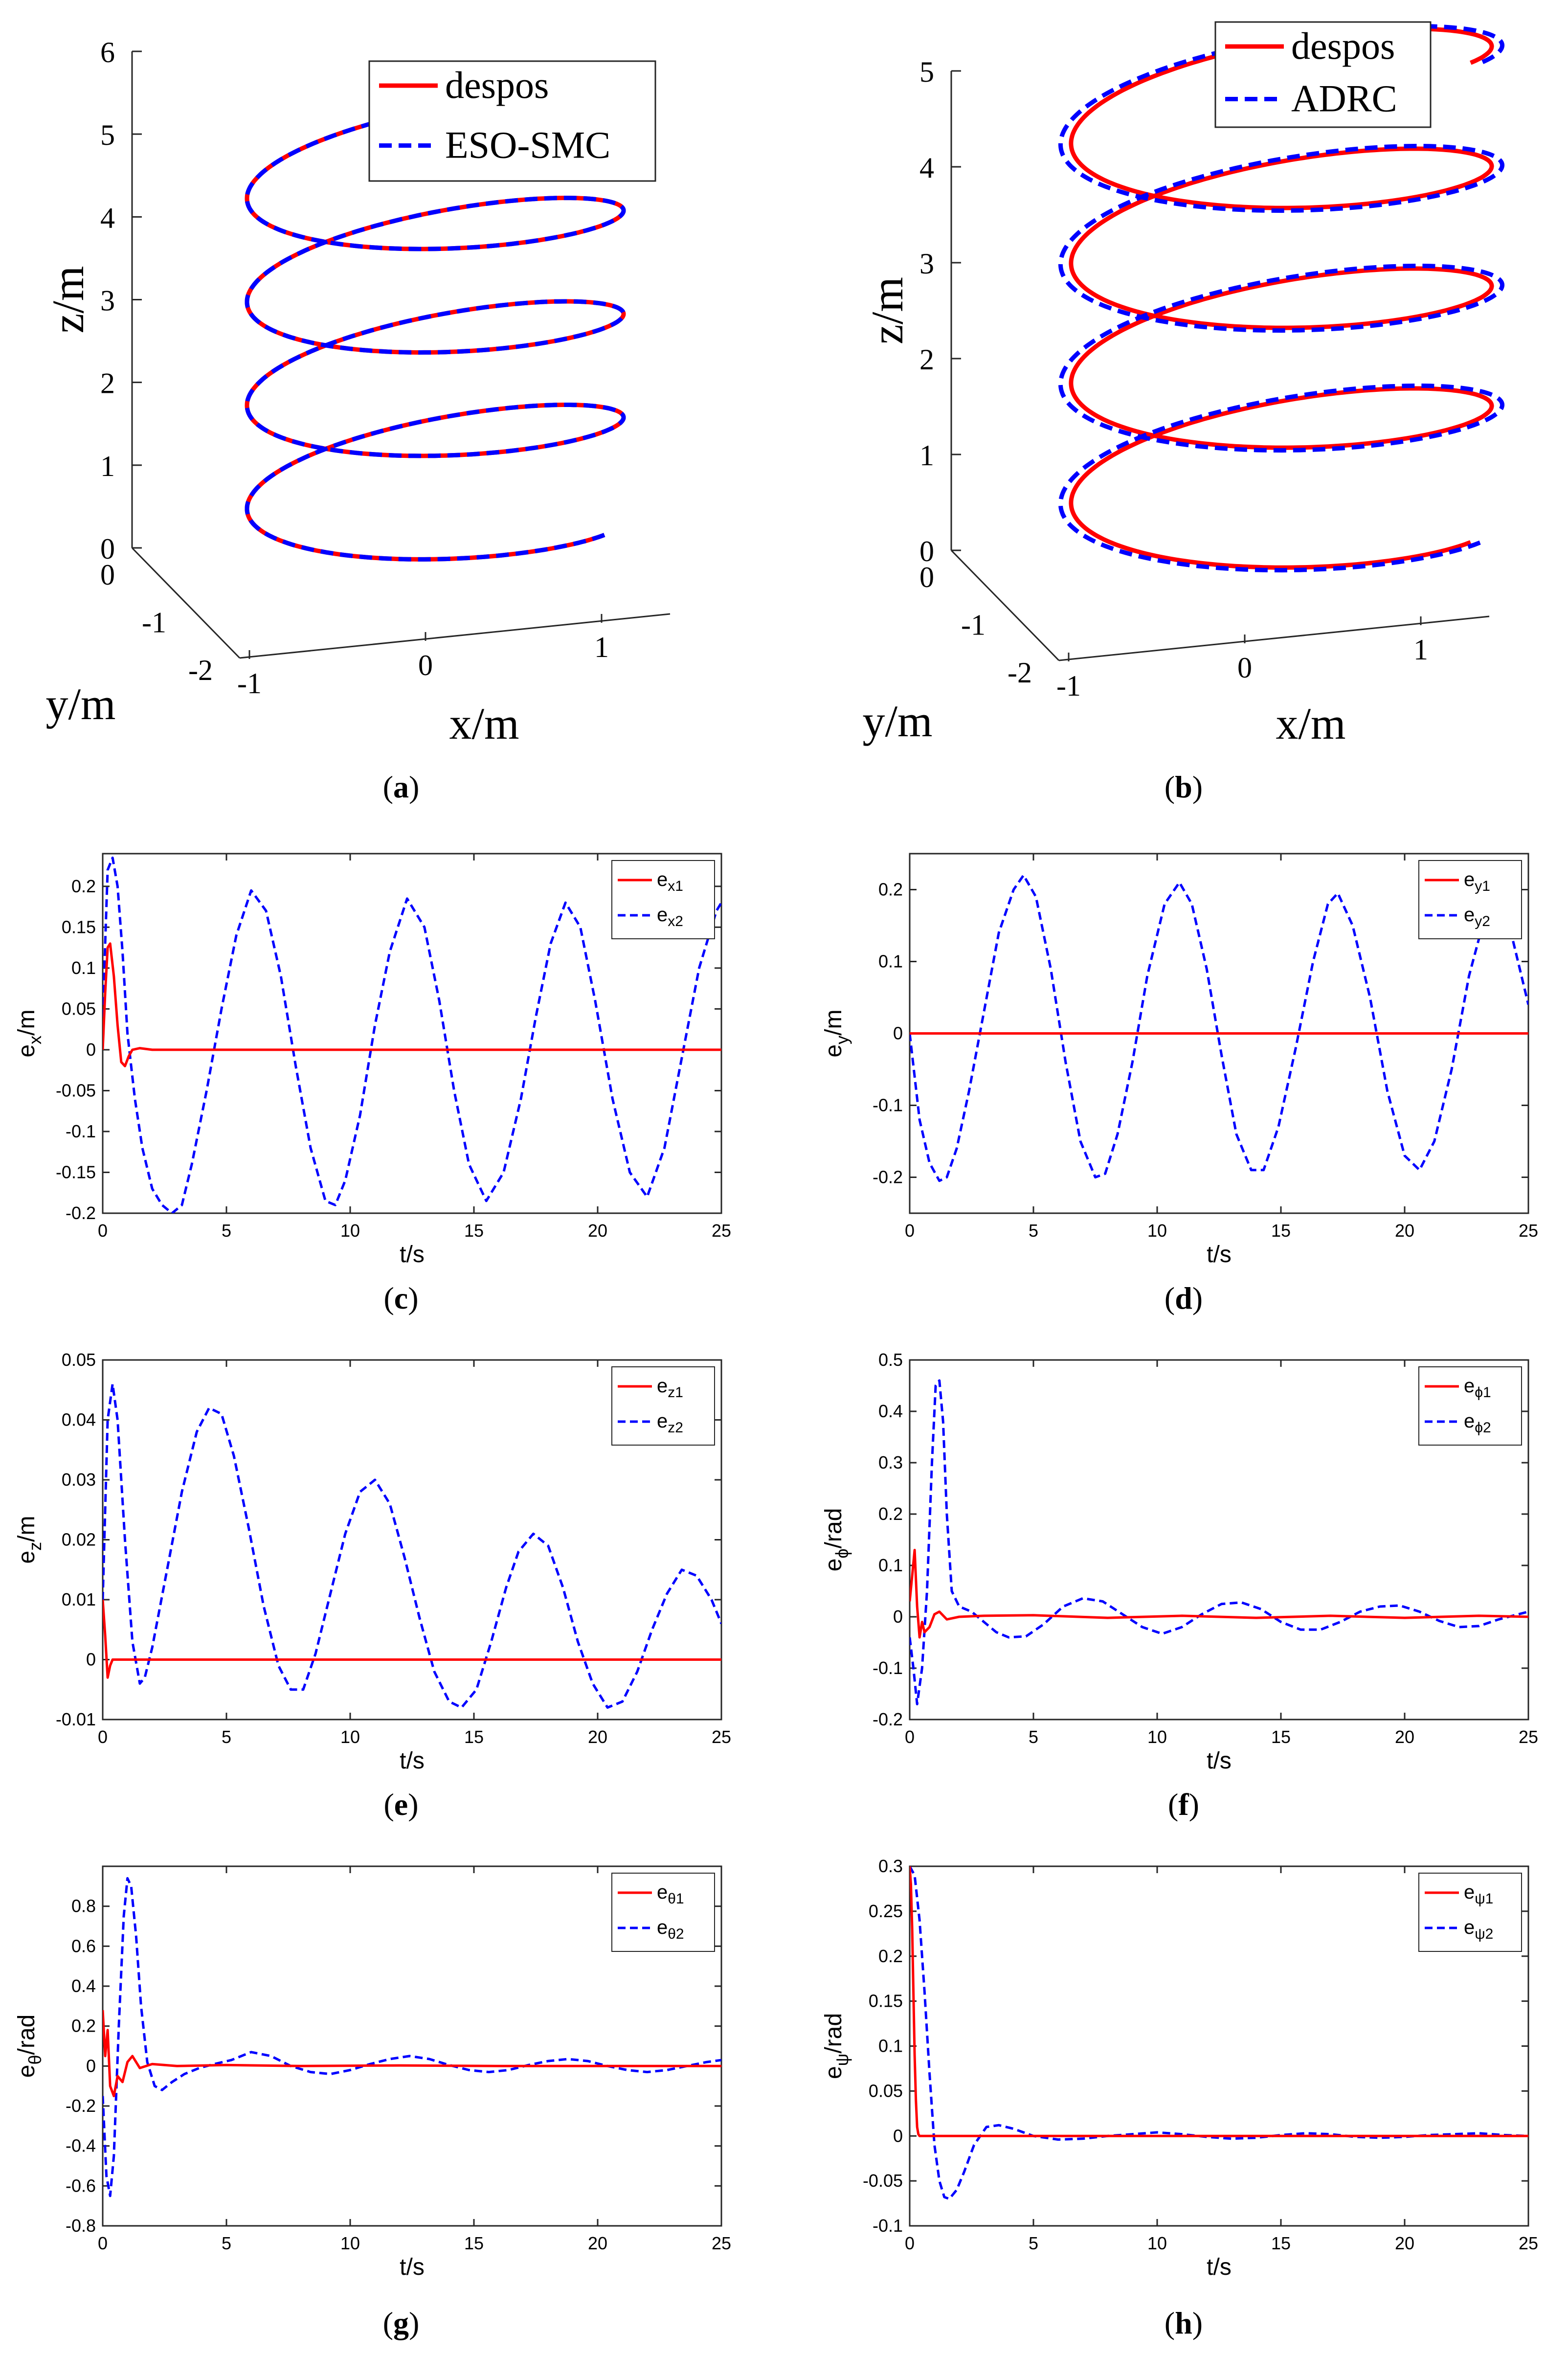 The width and height of the screenshot is (1568, 2355). Describe the element at coordinates (836, 2046) in the screenshot. I see `y-axis-label: eψ/rad` at that location.